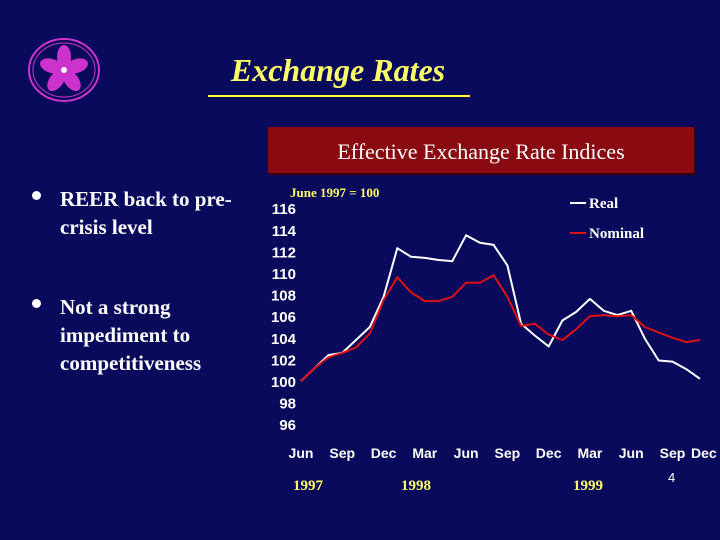  What do you see at coordinates (481, 150) in the screenshot?
I see `chart-heading: Effective Exchange Rate Indices` at bounding box center [481, 150].